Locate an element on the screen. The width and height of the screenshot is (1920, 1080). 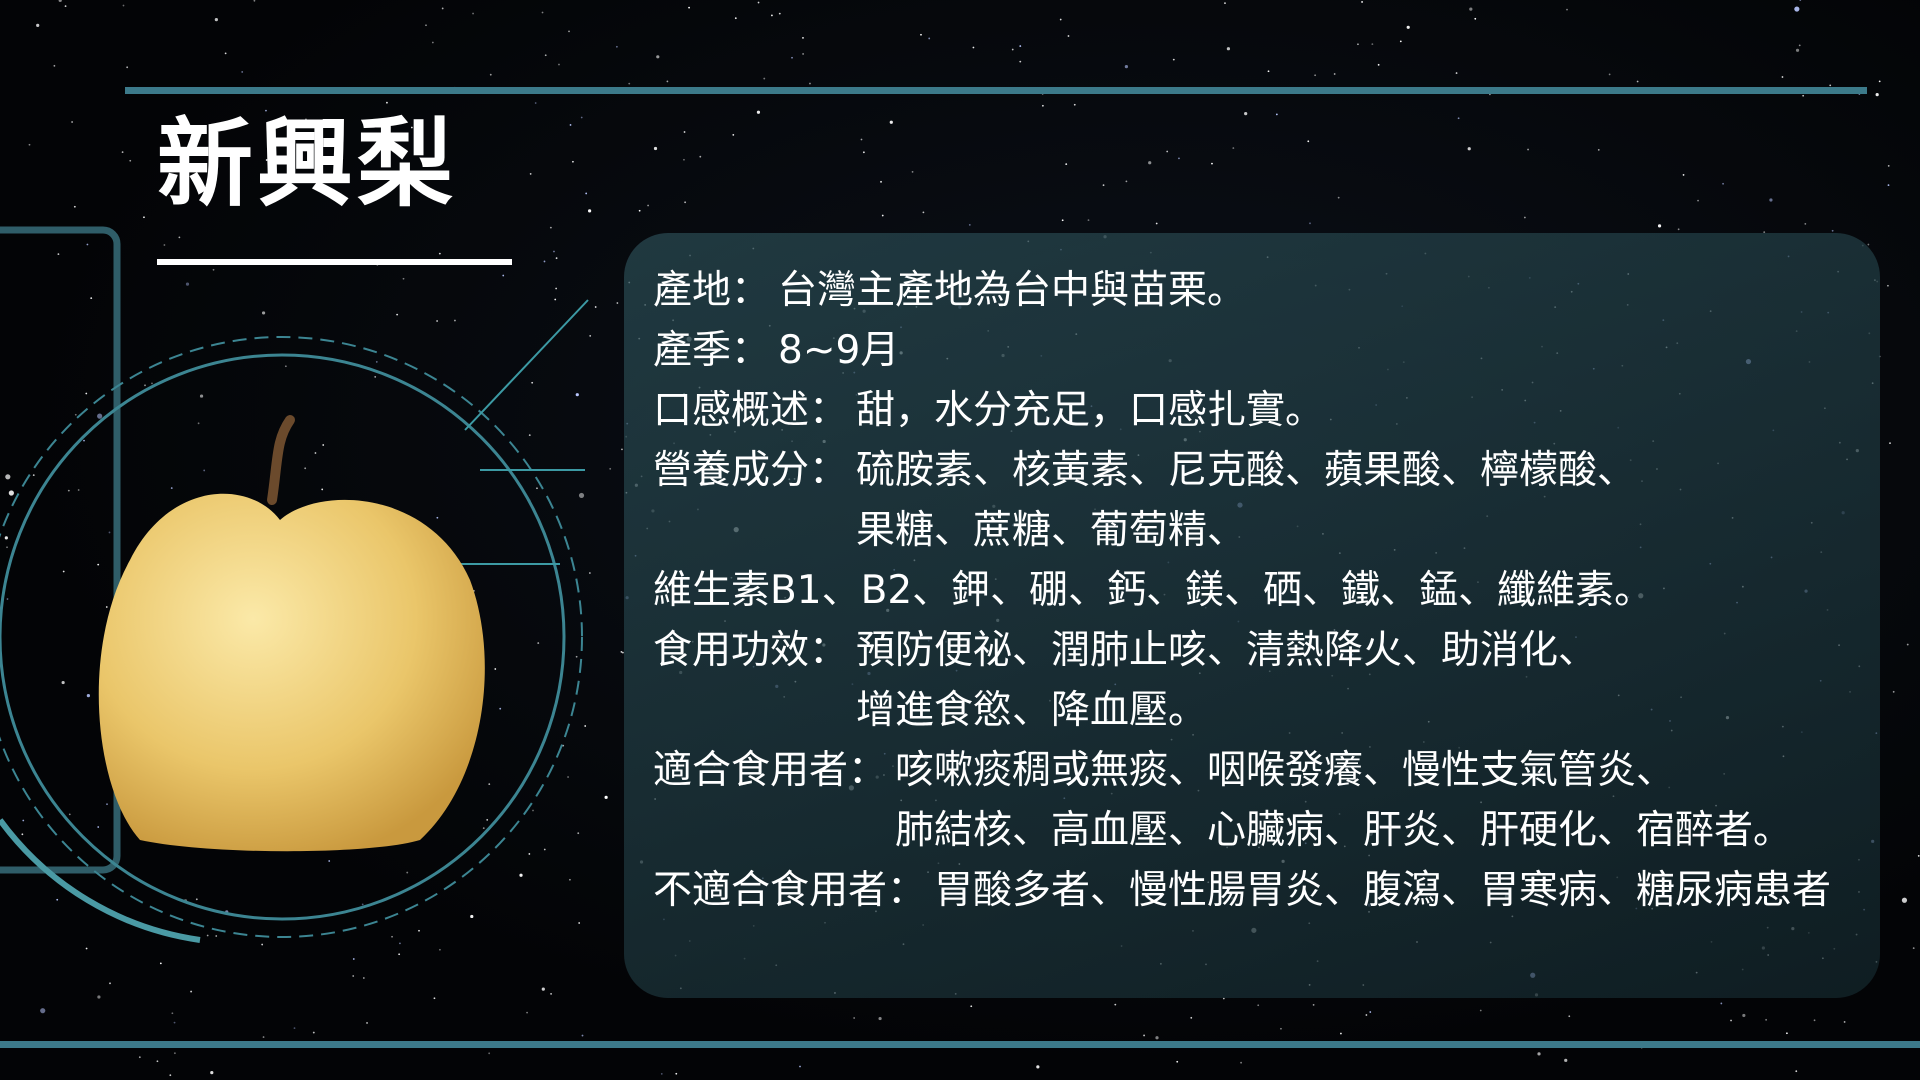
info-text: 預防便祕、潤肺止咳、清熱降火、助消化、 增進食慾、降血壓。 is located at coordinates (1226, 681).